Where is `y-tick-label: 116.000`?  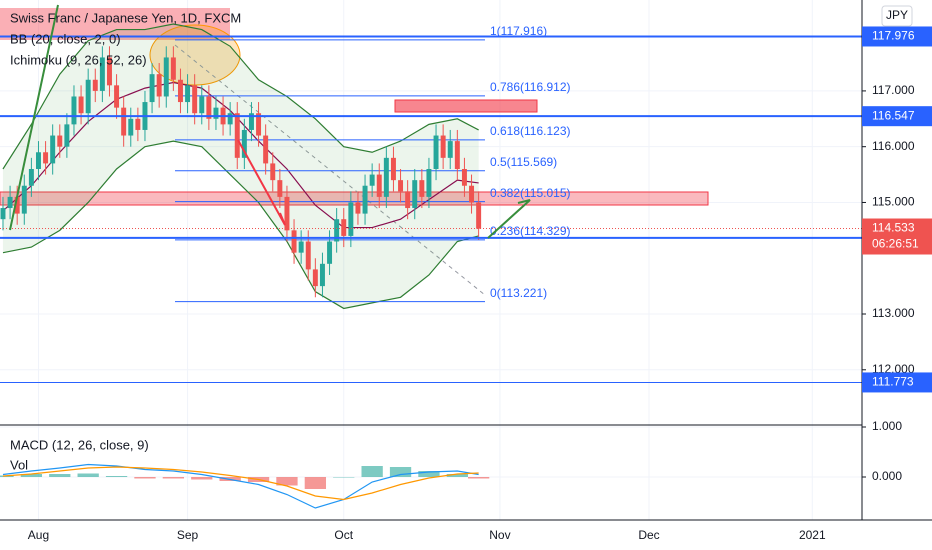 y-tick-label: 116.000 is located at coordinates (893, 146).